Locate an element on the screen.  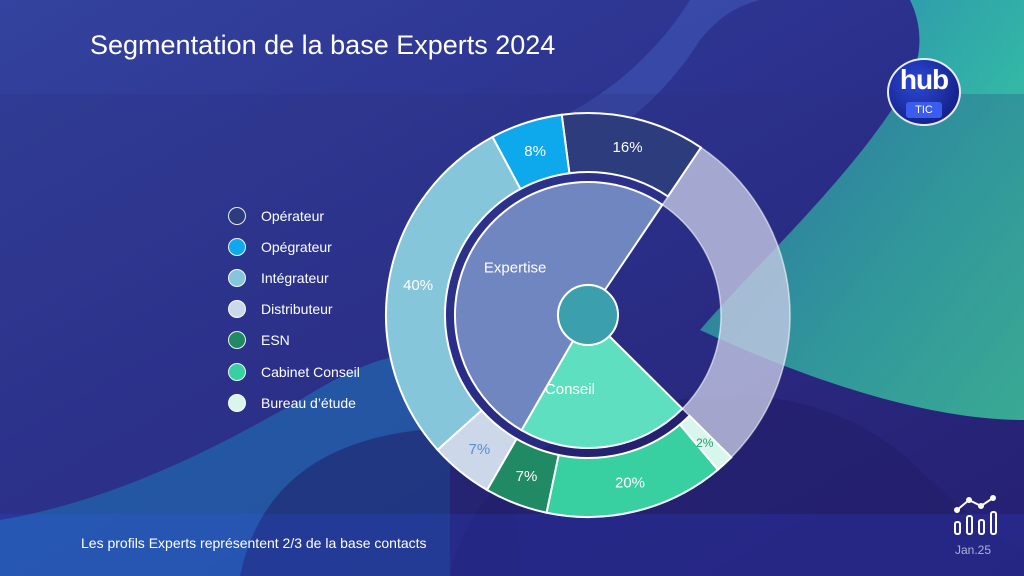
outer-segment-label-7: 2% is located at coordinates (705, 443).